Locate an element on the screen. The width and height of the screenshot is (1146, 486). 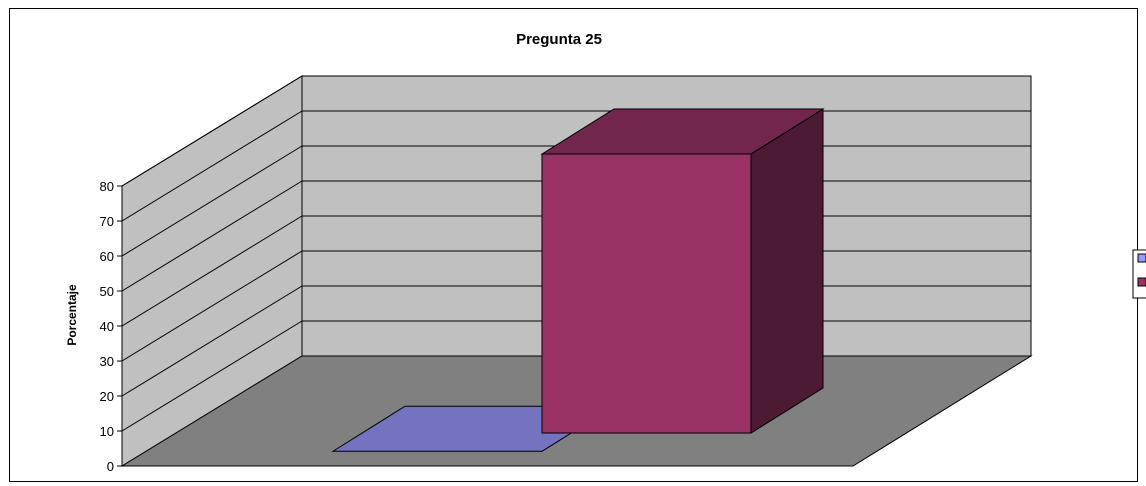
tick-label: 10 is located at coordinates (107, 431).